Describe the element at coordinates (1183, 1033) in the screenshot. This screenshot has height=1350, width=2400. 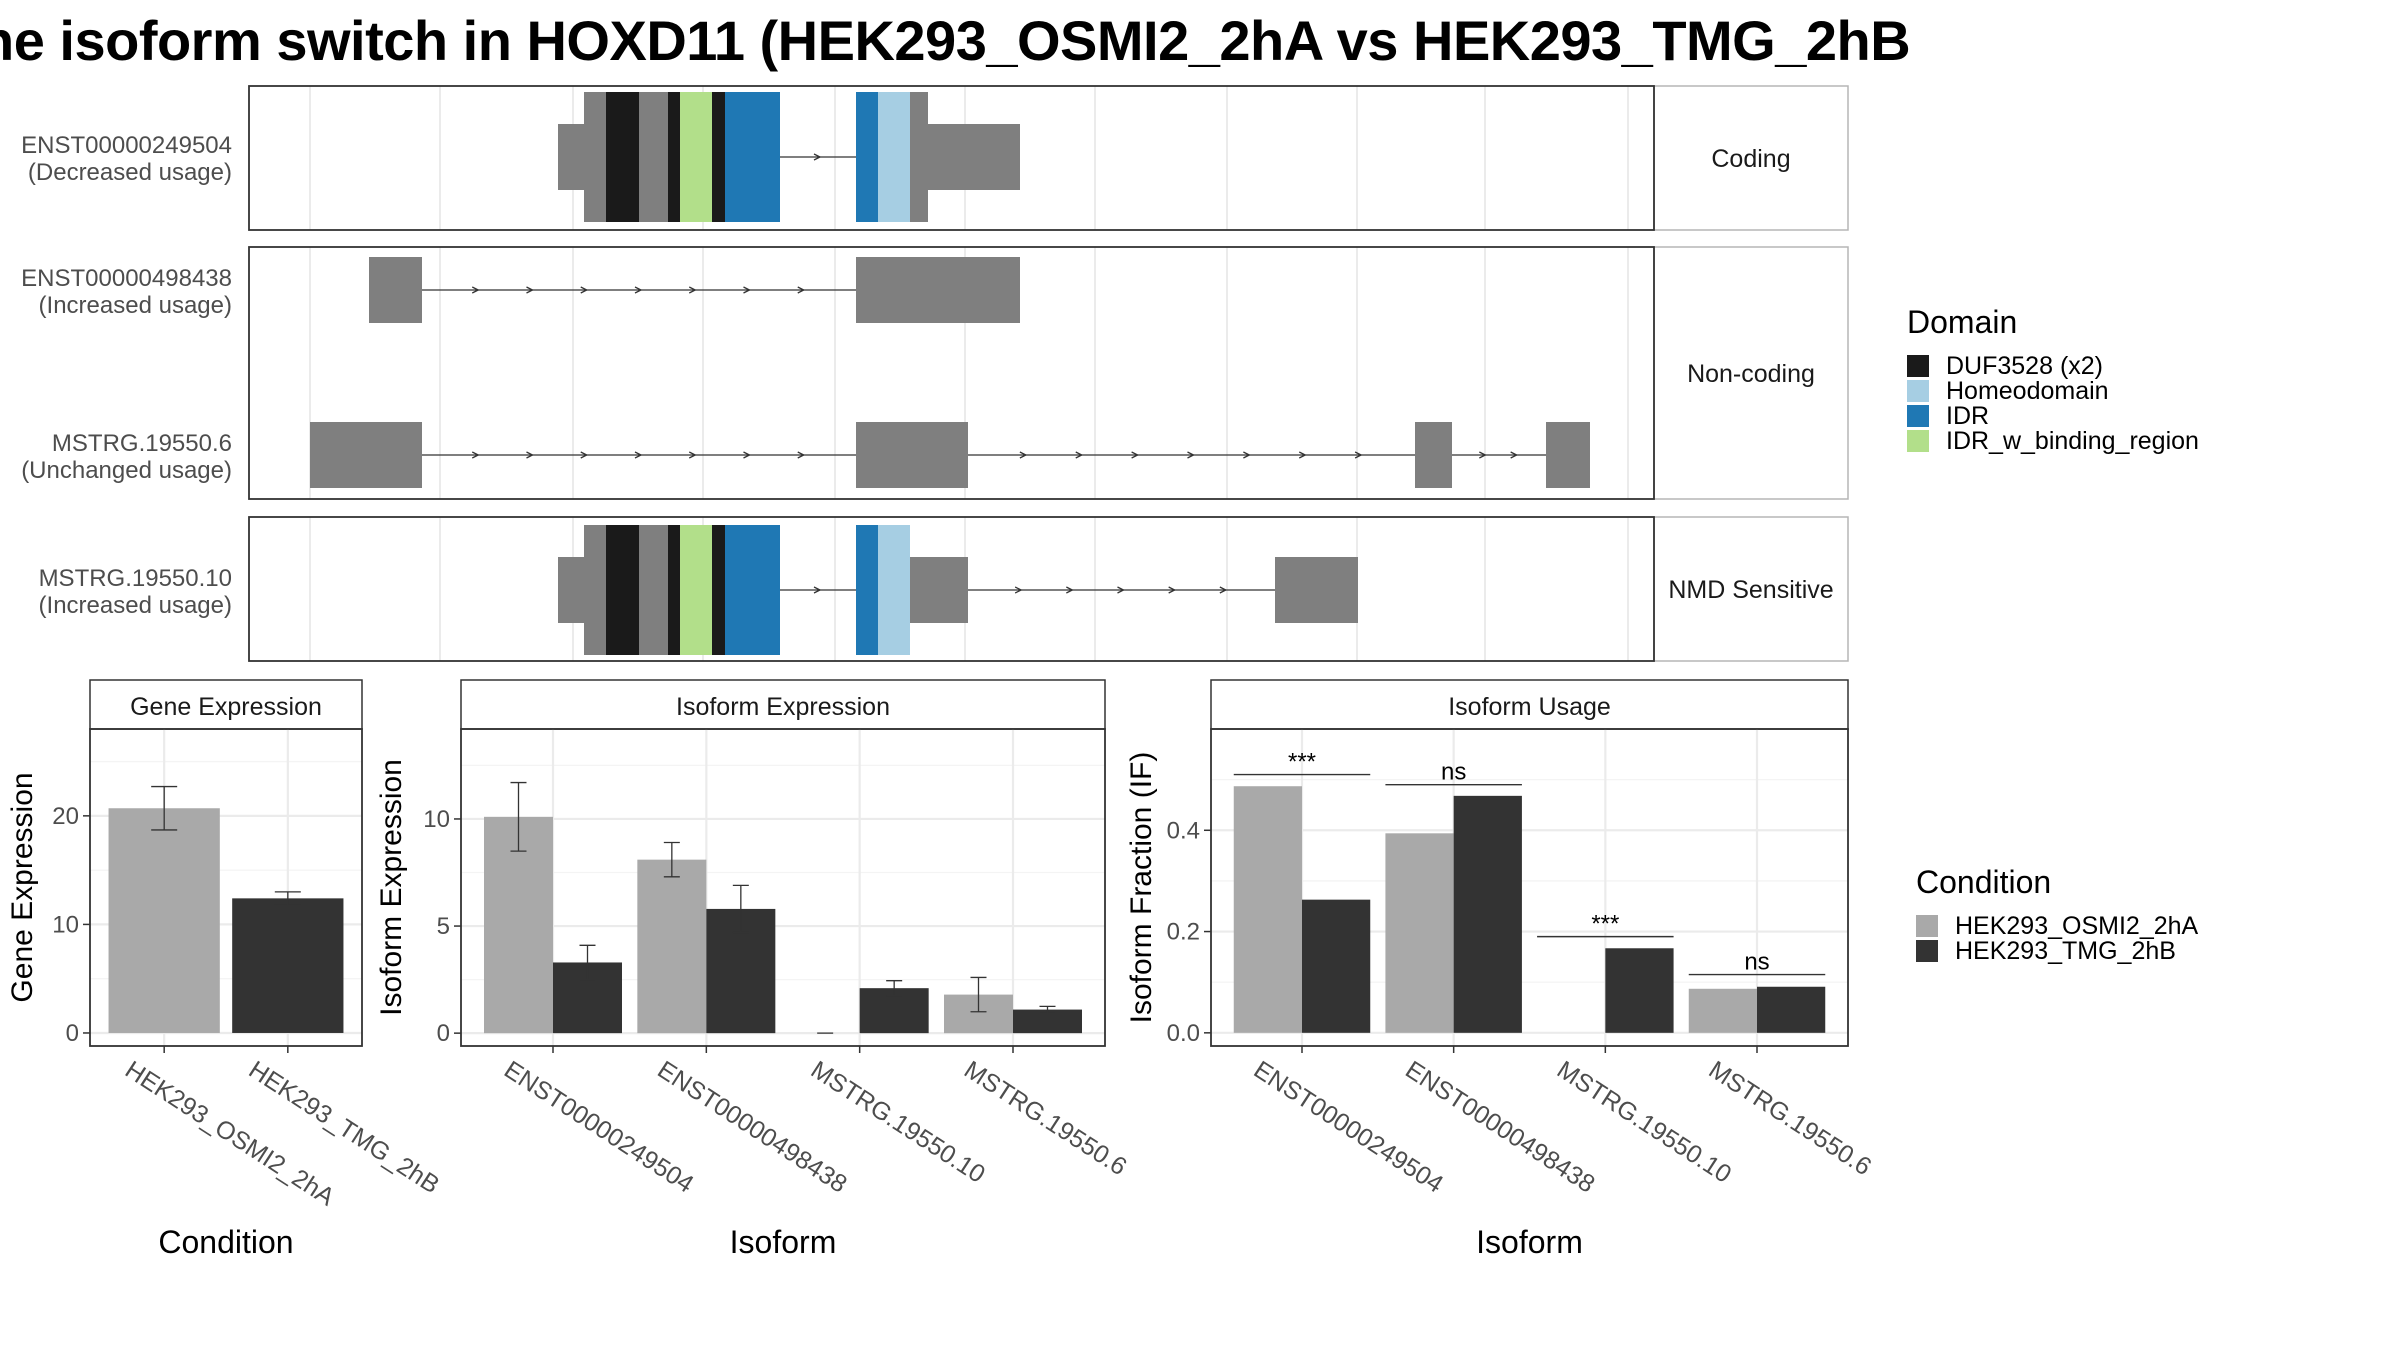
I see `y-tick-label: 0.0` at that location.